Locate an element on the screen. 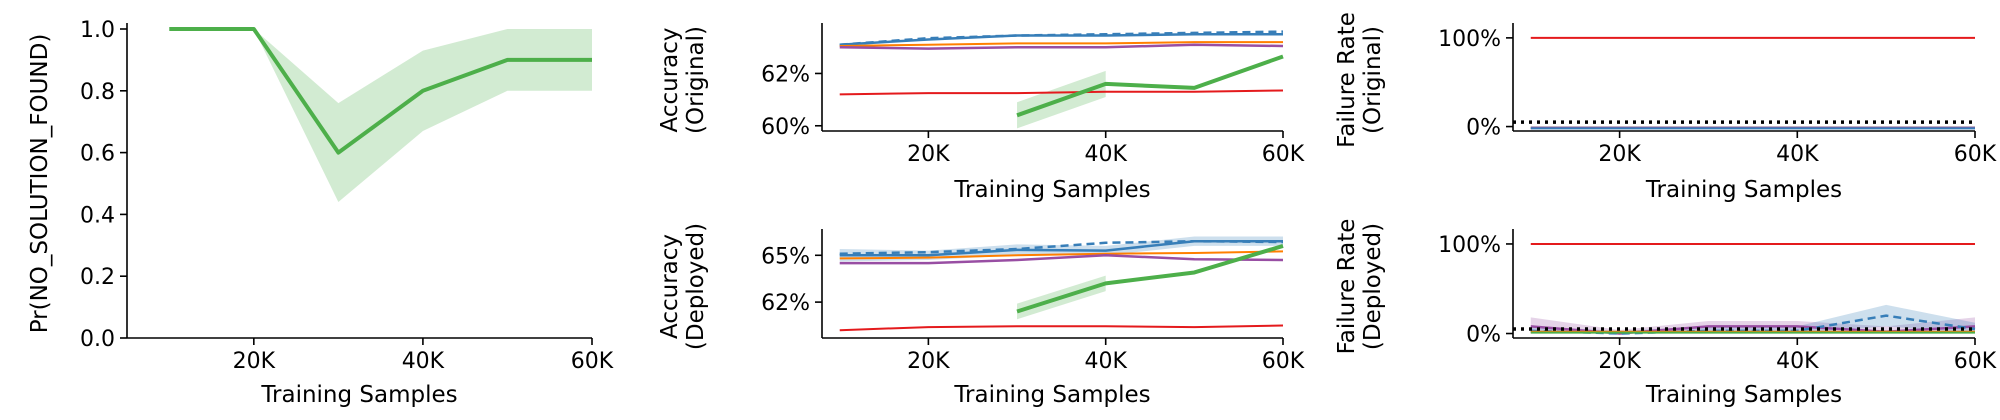 The image size is (2000, 420). y-axis-title: Pr(NO_SOLUTION_FOUND) is located at coordinates (40, 184).